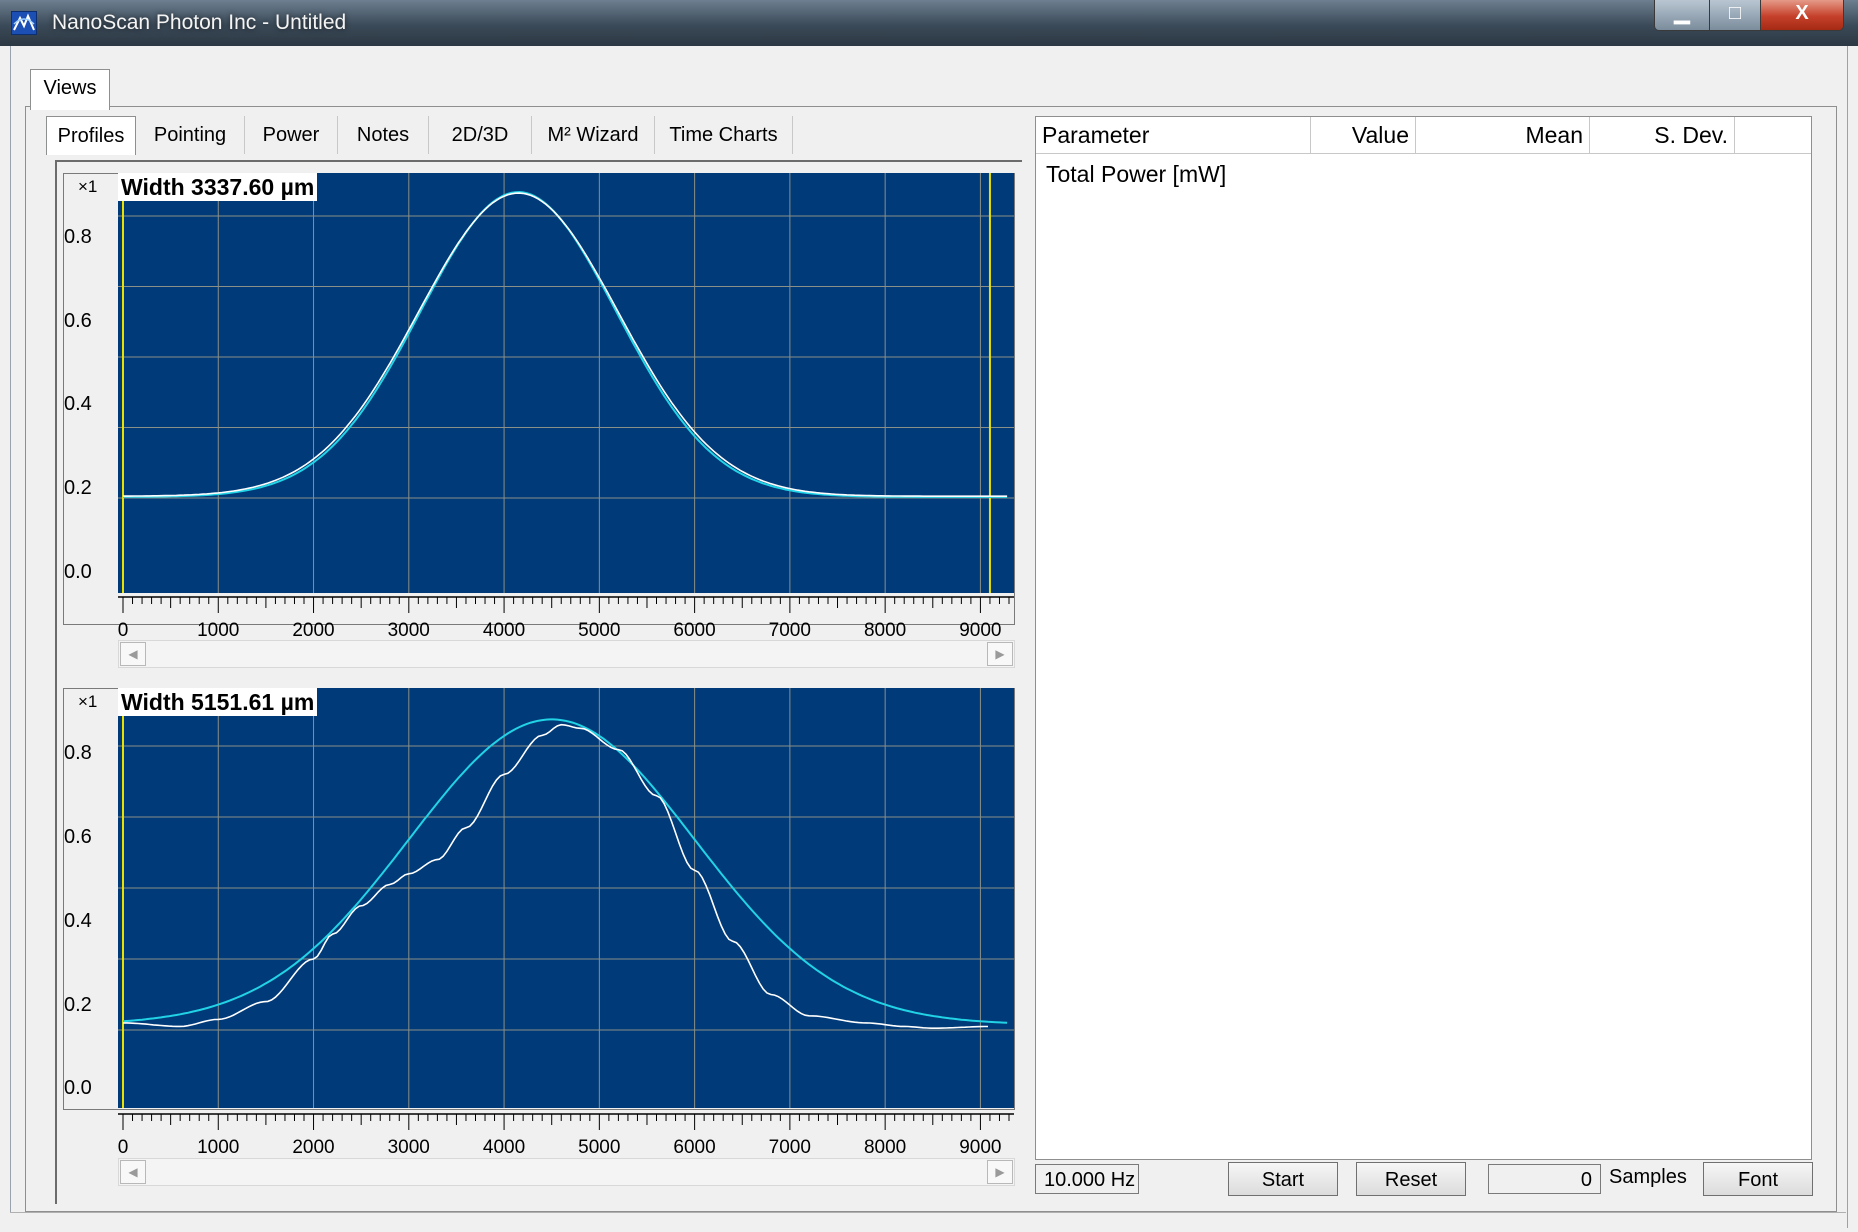 This screenshot has height=1232, width=1858. I want to click on tab-power: Power, so click(291, 135).